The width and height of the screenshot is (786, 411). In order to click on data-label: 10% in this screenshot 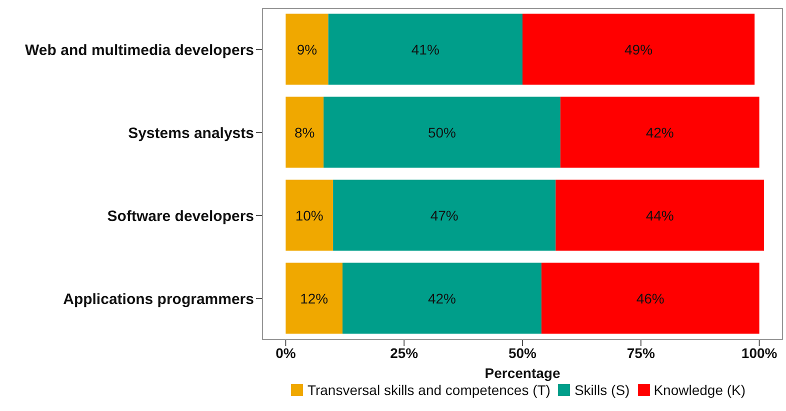, I will do `click(309, 215)`.